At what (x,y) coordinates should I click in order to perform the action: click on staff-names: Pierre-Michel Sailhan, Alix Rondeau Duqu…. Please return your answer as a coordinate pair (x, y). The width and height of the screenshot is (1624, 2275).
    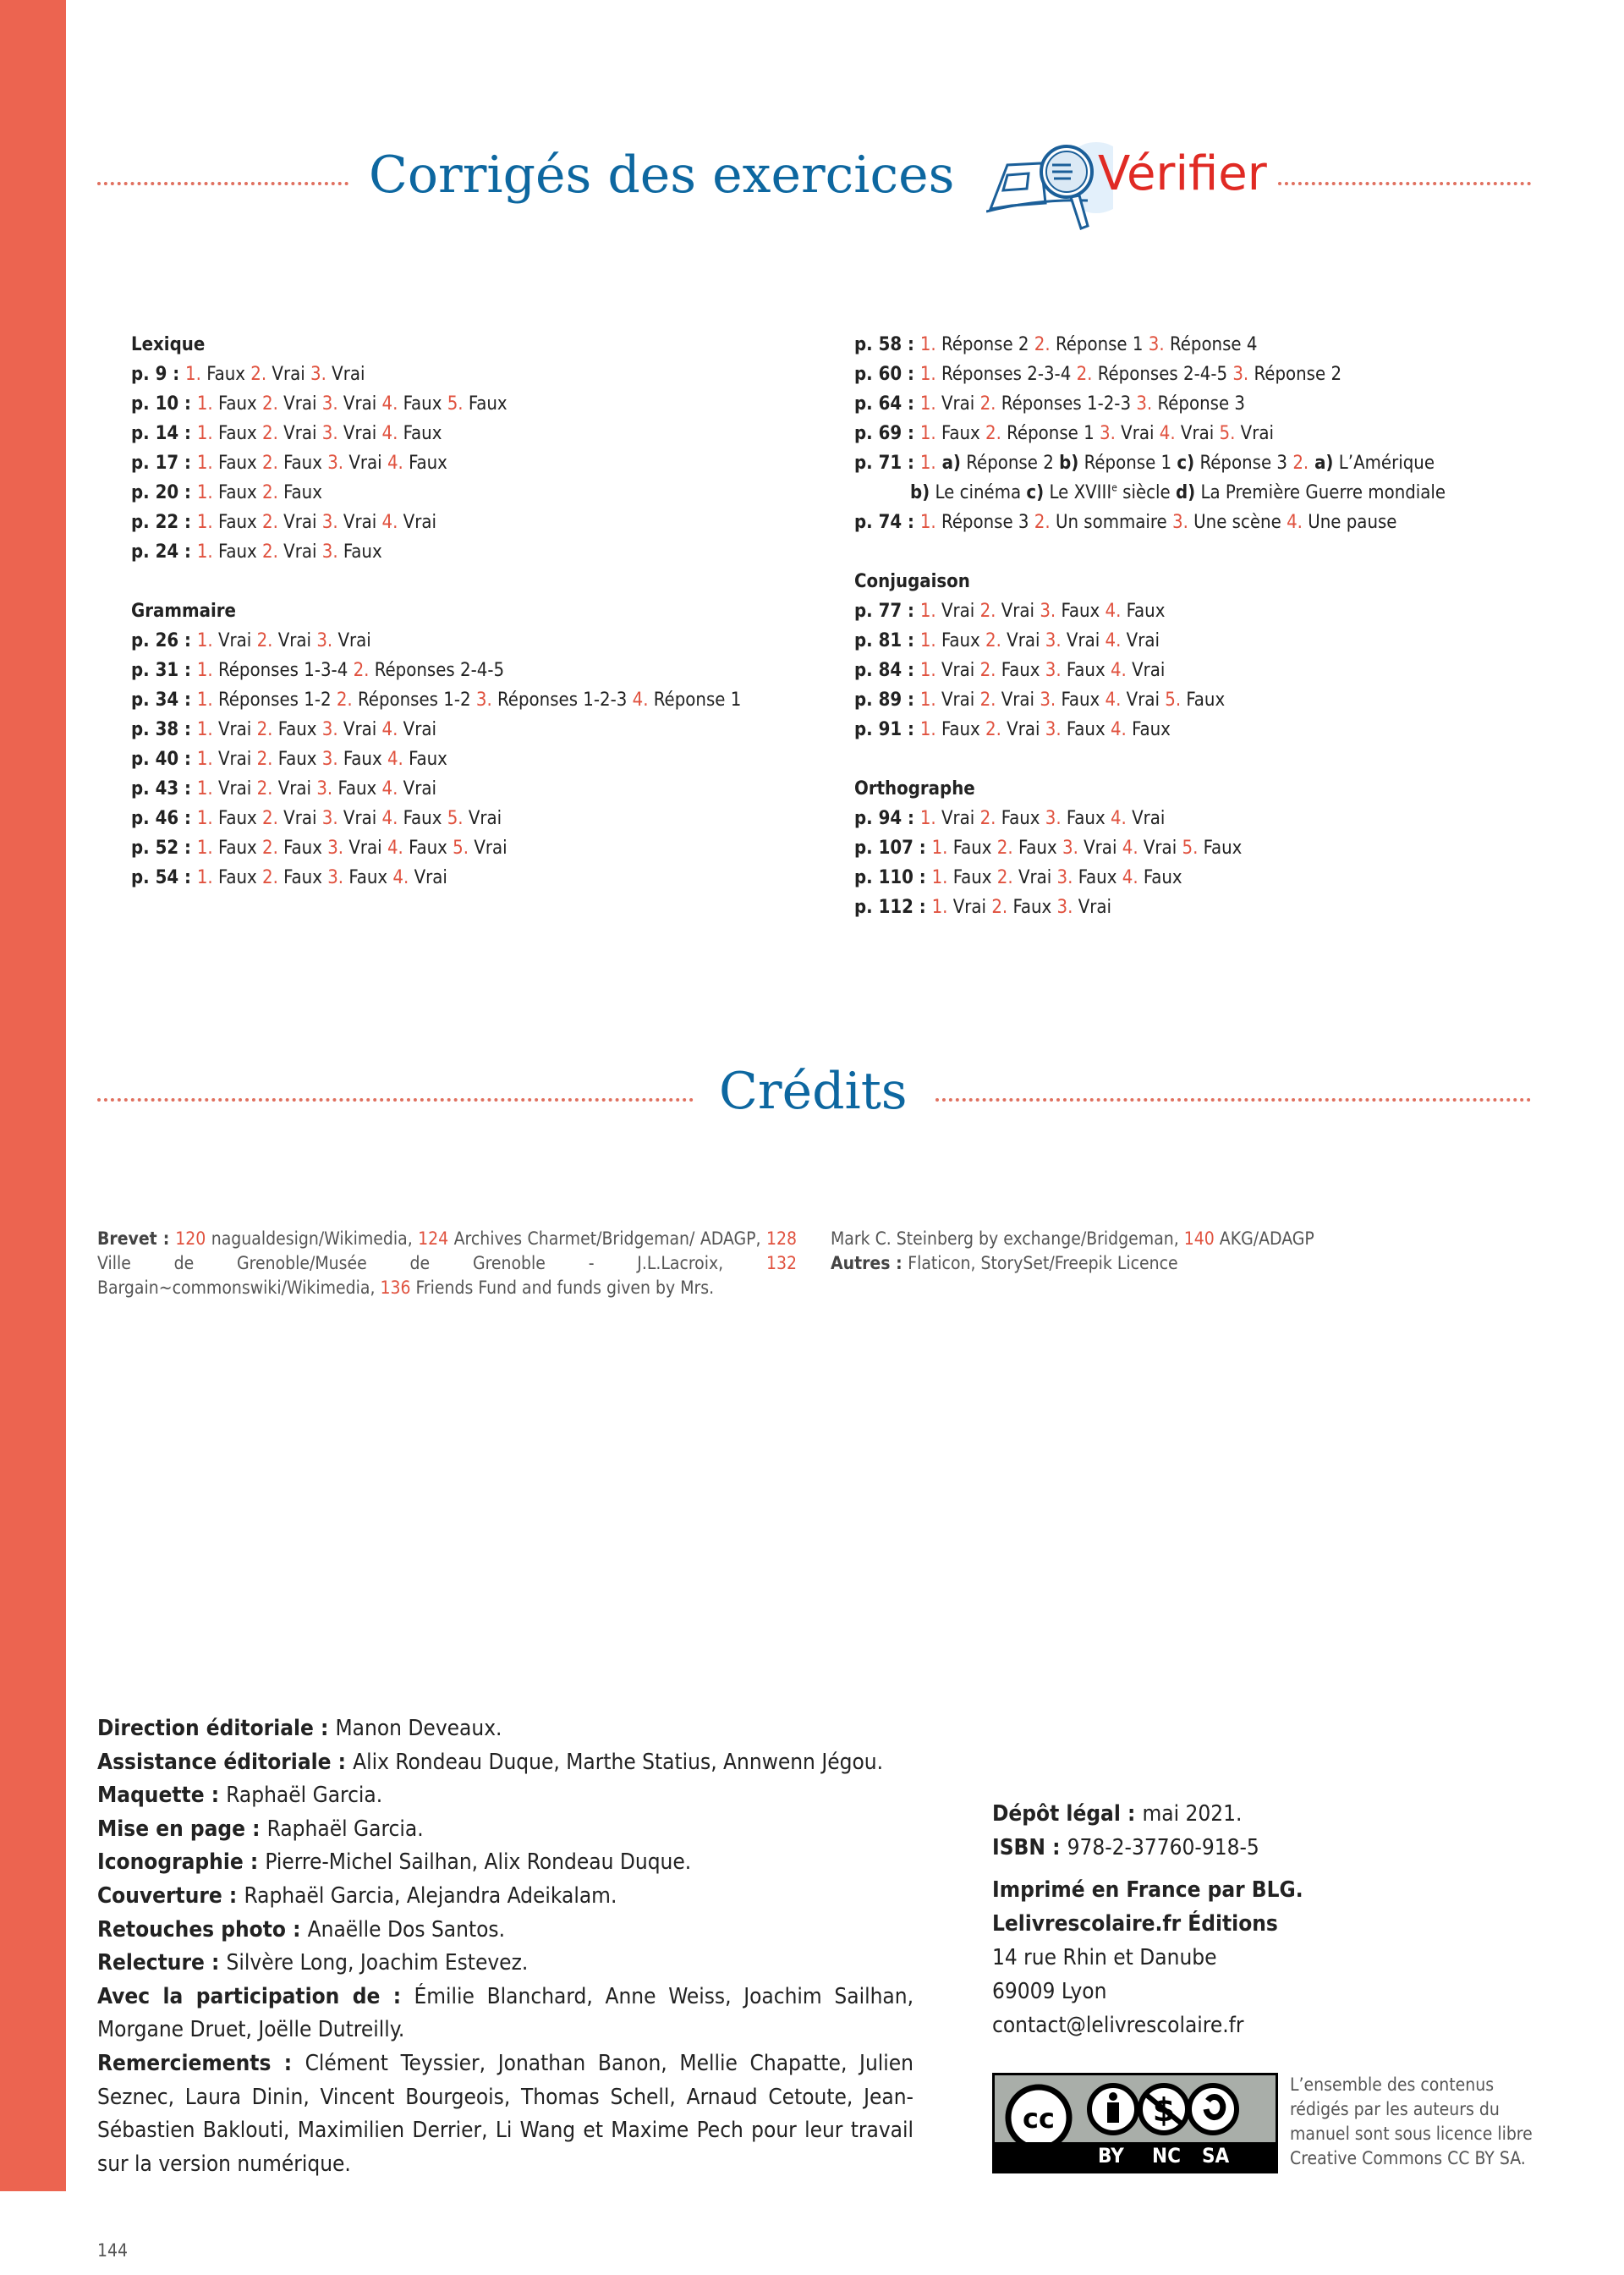
    Looking at the image, I should click on (479, 1862).